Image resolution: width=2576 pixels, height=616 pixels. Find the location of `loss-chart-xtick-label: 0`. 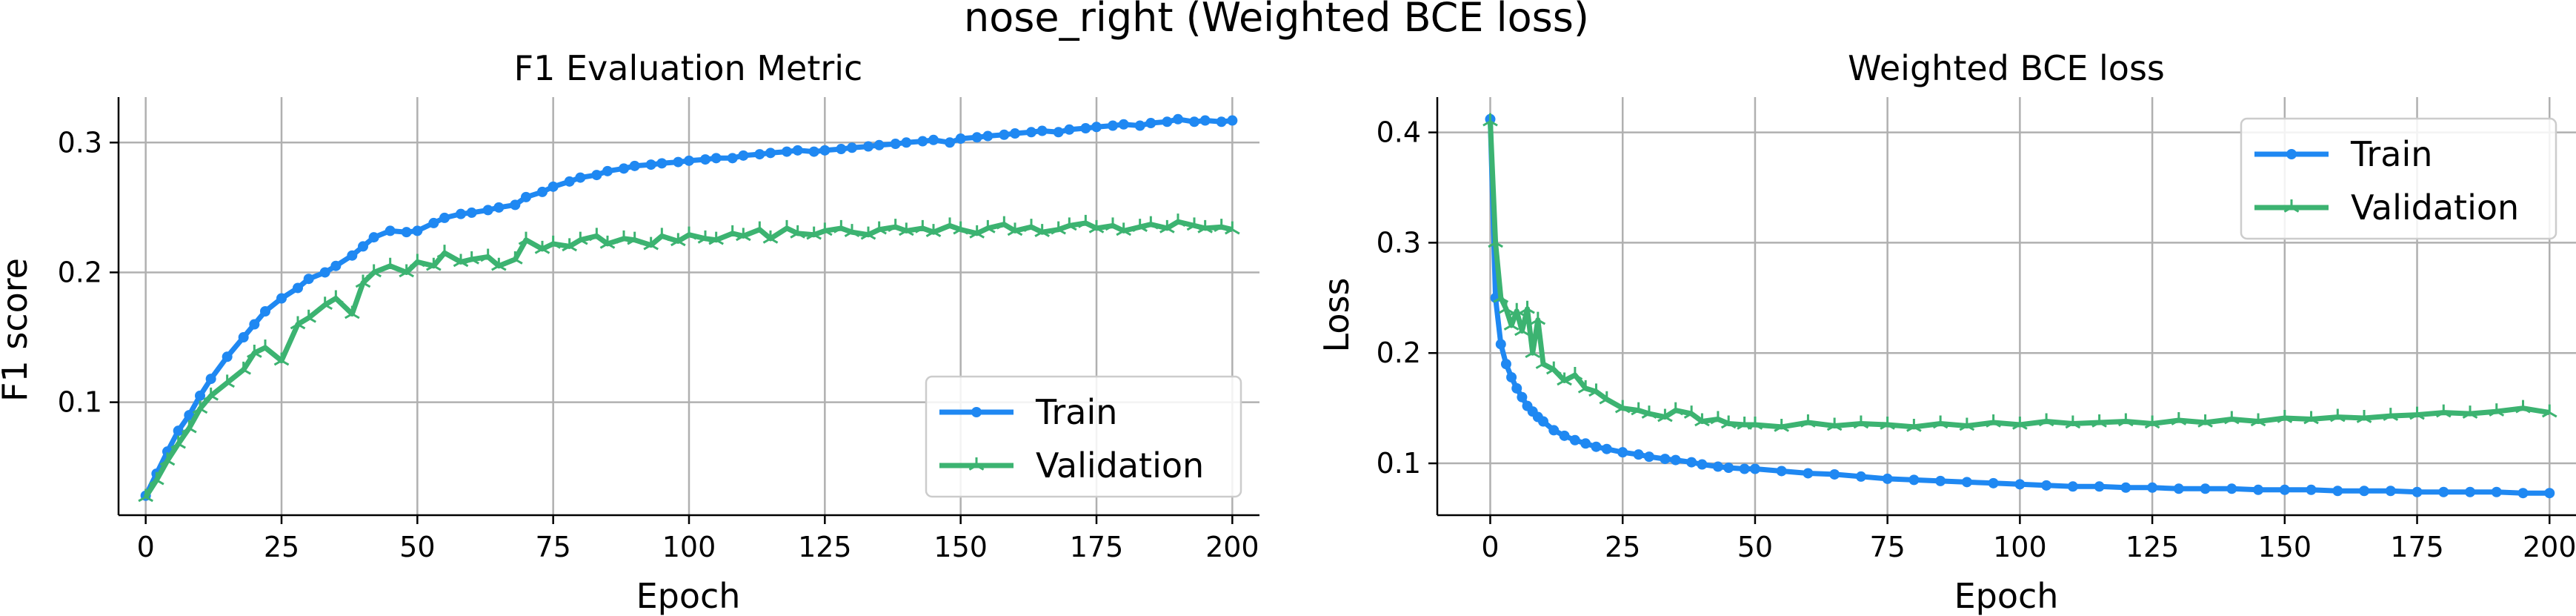

loss-chart-xtick-label: 0 is located at coordinates (1490, 547).